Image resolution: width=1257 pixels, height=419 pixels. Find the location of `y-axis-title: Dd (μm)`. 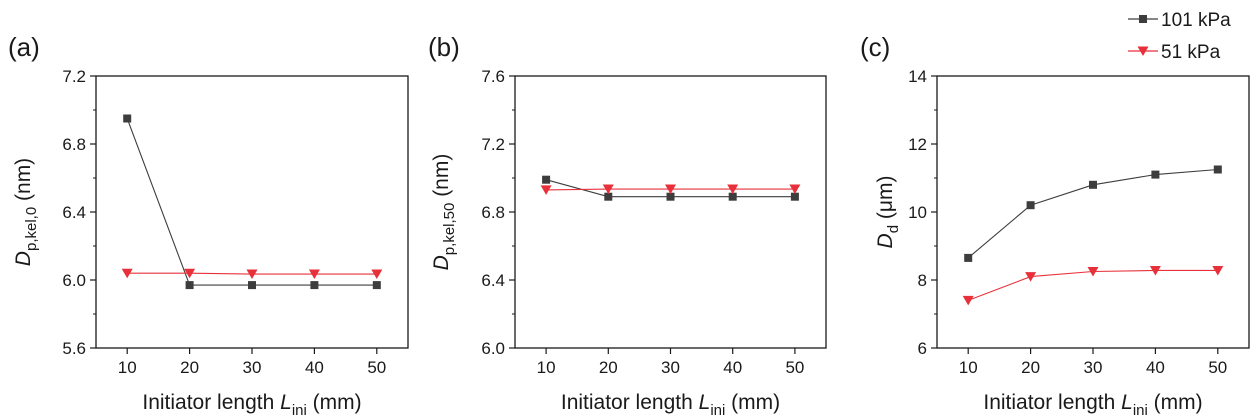

y-axis-title: Dd (μm) is located at coordinates (888, 212).